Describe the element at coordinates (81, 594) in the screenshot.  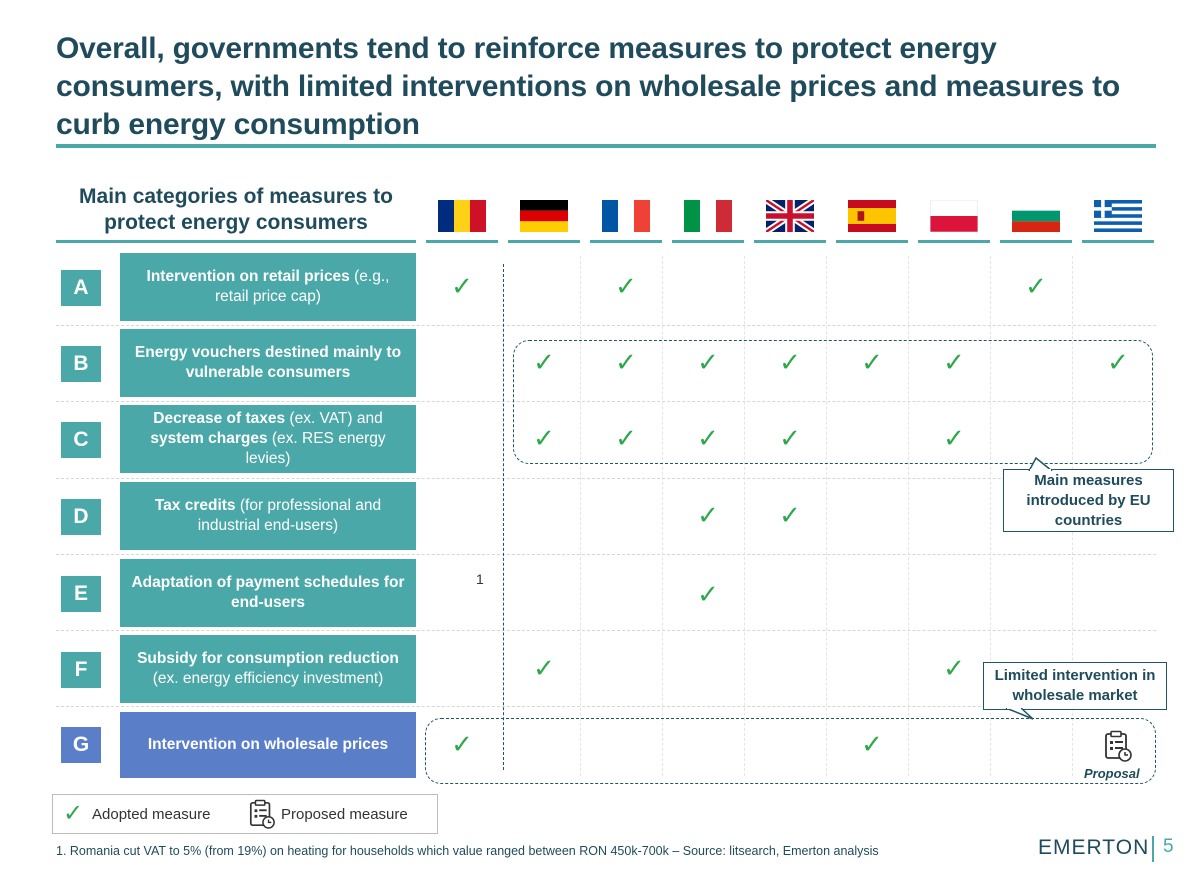
I see `row-letter-e: E` at that location.